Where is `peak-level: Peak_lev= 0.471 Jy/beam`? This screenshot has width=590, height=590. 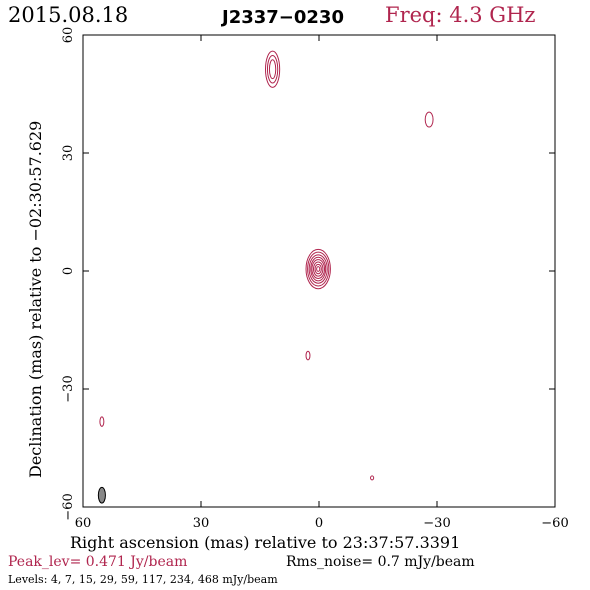 peak-level: Peak_lev= 0.471 Jy/beam is located at coordinates (98, 562).